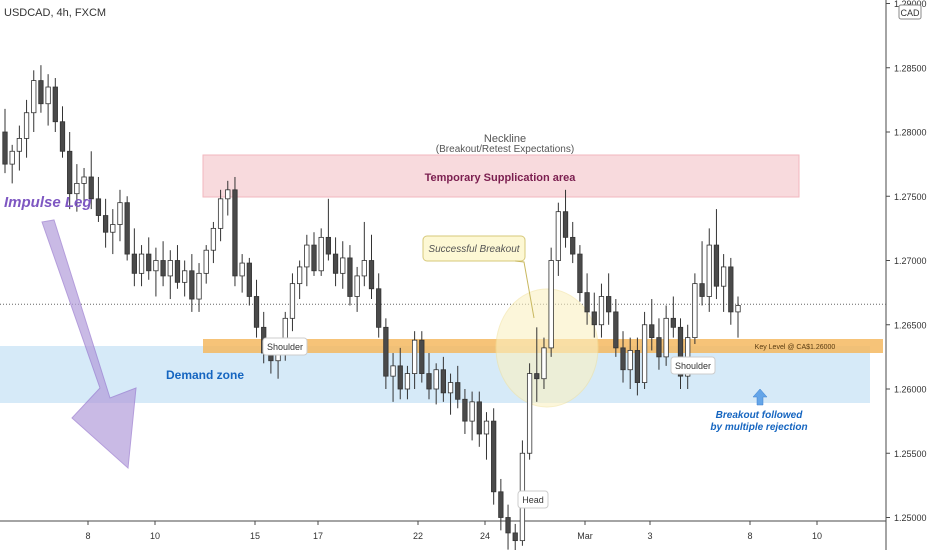  I want to click on demand-zone-label: Demand zone, so click(205, 375).